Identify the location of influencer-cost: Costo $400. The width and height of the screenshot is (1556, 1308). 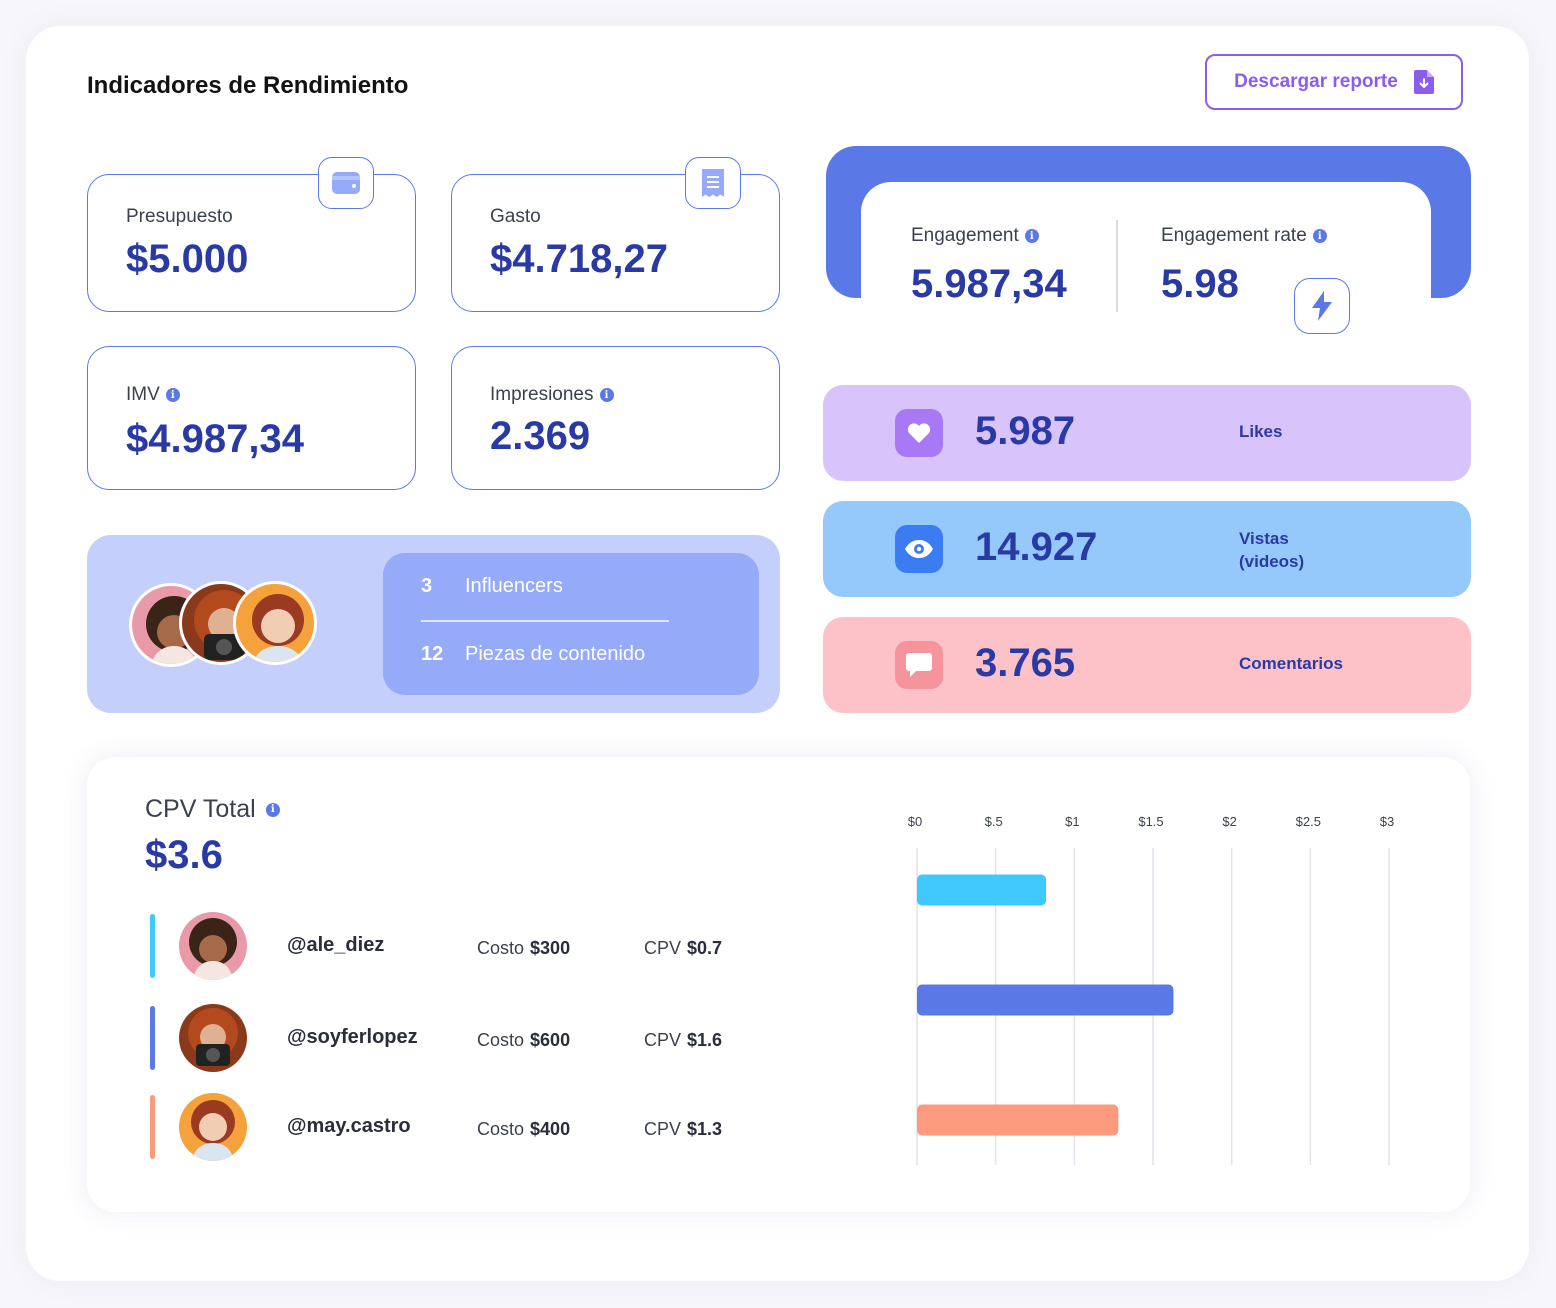
(523, 1129).